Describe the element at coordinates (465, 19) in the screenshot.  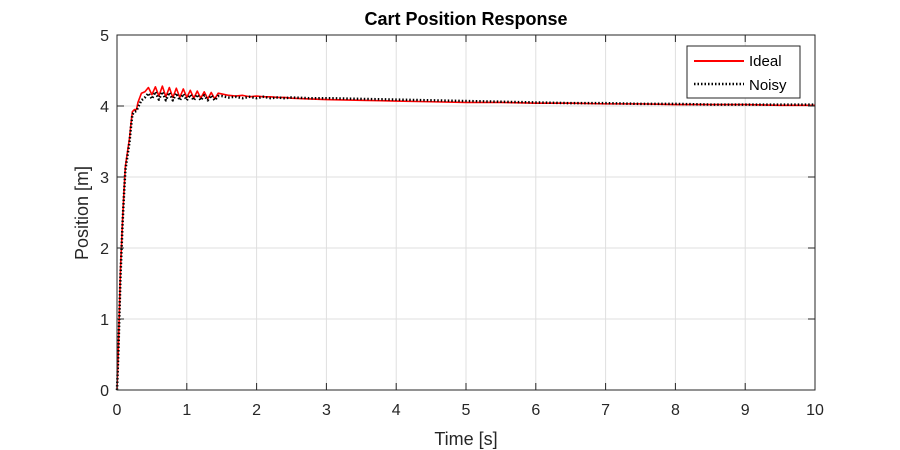
I see `chart-title: Cart Position Response` at that location.